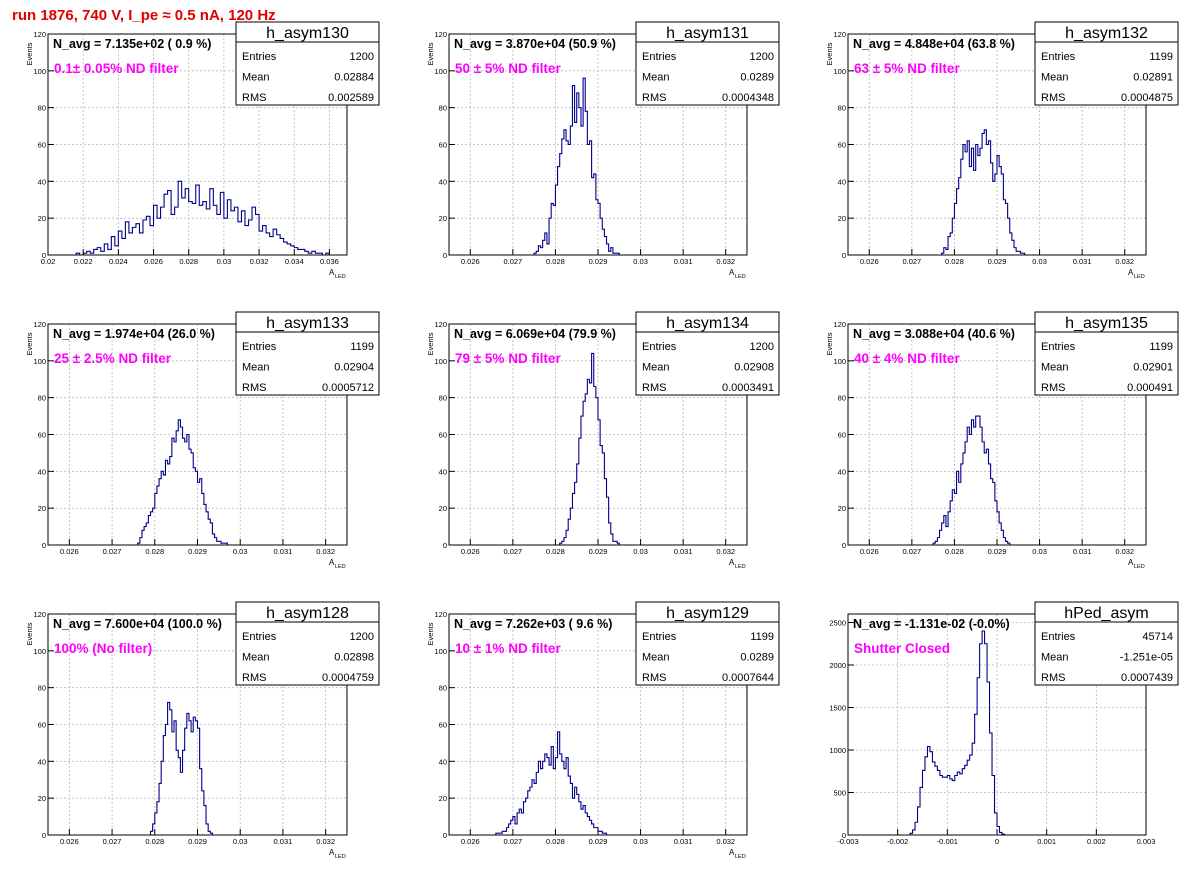 The width and height of the screenshot is (1196, 872). Describe the element at coordinates (83, 261) in the screenshot. I see `x-tick-label: 0.022` at that location.